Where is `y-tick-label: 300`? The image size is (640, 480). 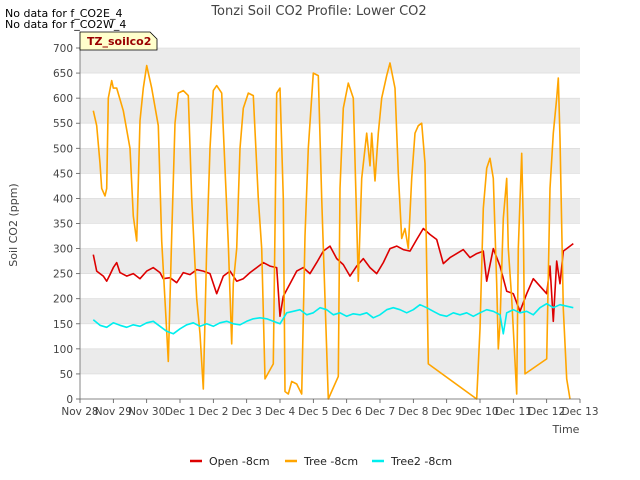 y-tick-label: 300 is located at coordinates (63, 250).